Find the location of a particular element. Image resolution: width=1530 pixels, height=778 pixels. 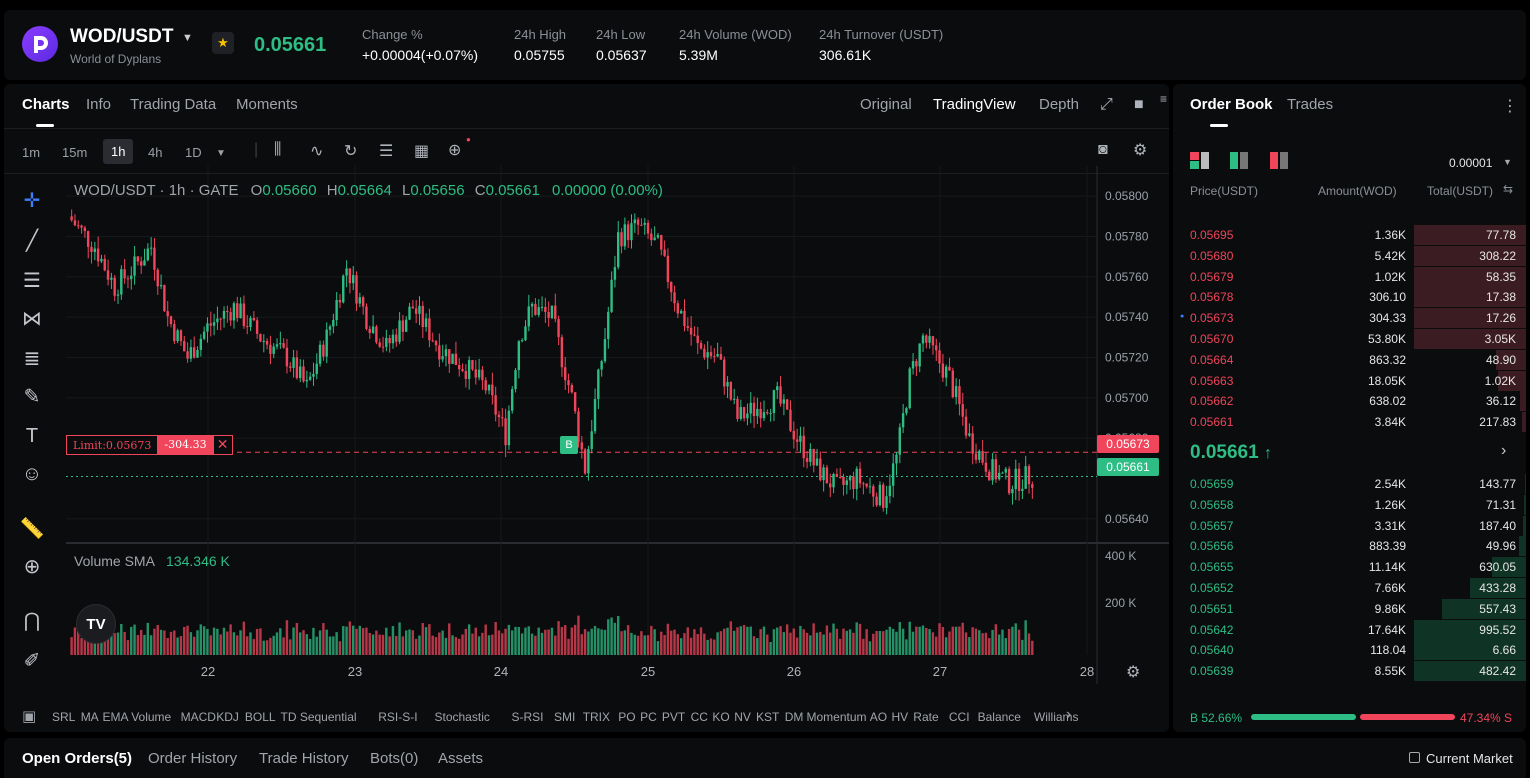

horizontal-lines-icon: ☰ is located at coordinates (32, 280).